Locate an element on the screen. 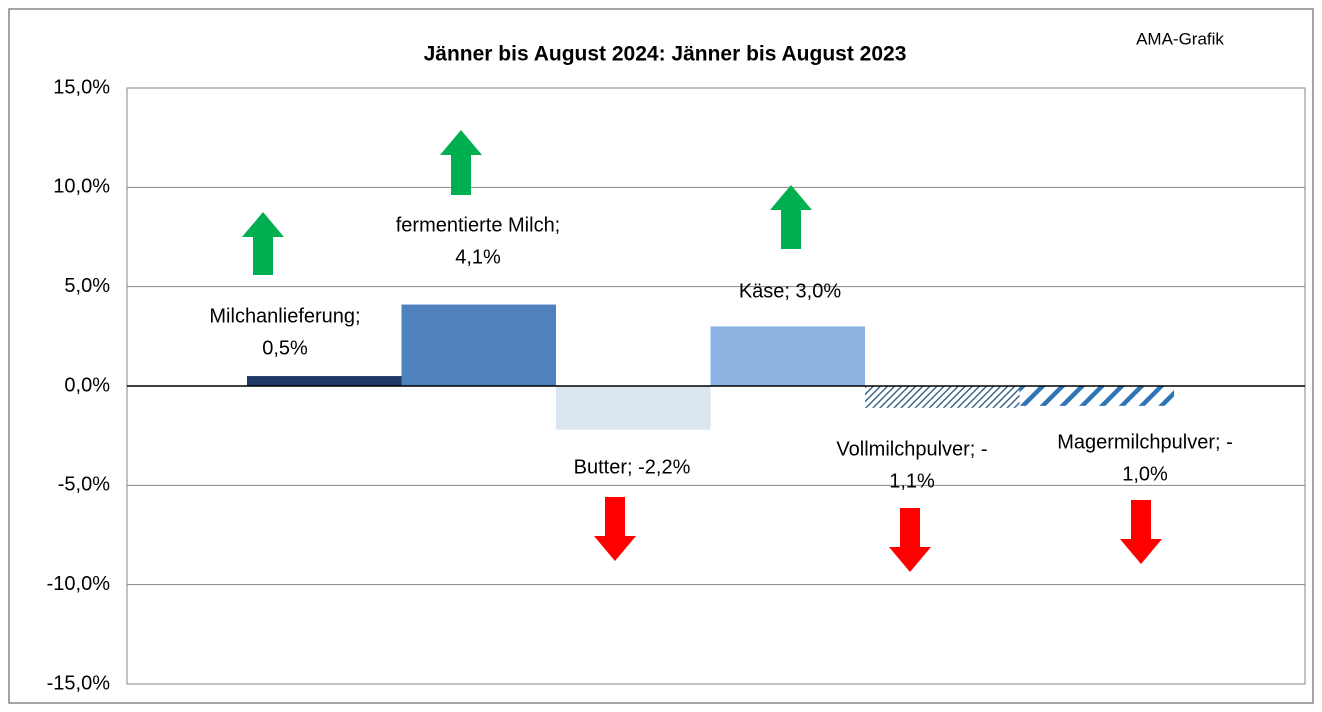 Image resolution: width=1322 pixels, height=712 pixels. data-label: 1,1% is located at coordinates (912, 481).